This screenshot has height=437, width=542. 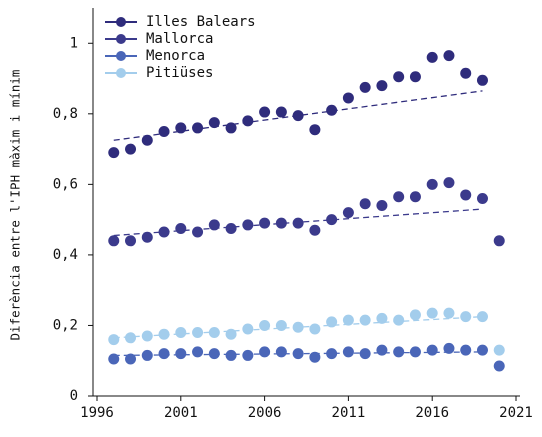 I want to click on x-tick-label: 2001, so click(x=181, y=413).